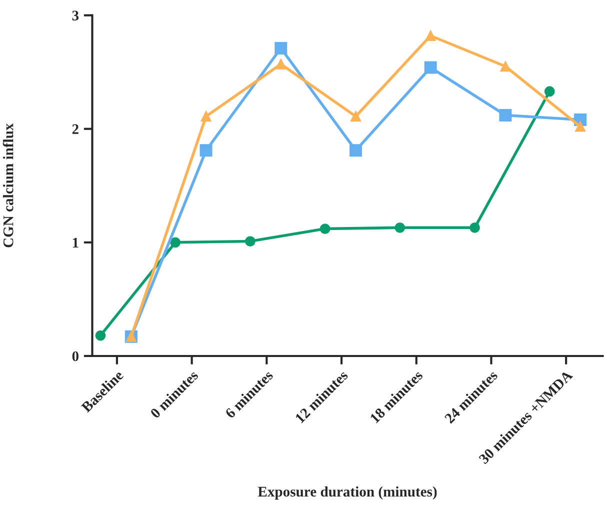 This screenshot has height=510, width=607. Describe the element at coordinates (347, 493) in the screenshot. I see `x-axis-title: Exposure duration (minutes)` at that location.